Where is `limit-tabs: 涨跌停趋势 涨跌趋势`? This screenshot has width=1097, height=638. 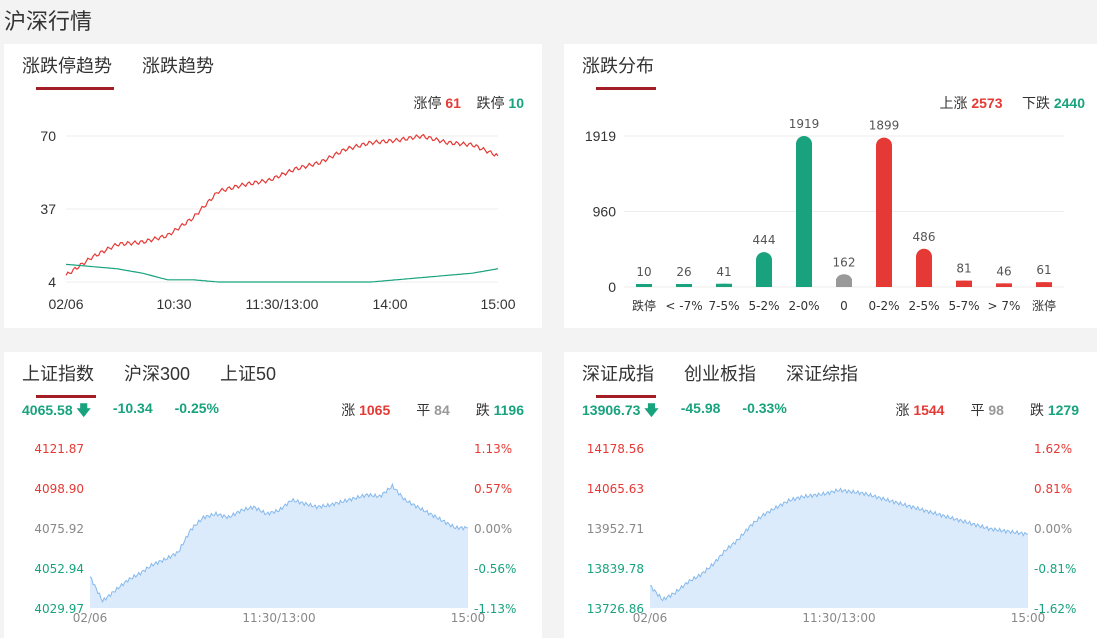 limit-tabs: 涨跌停趋势 涨跌趋势 is located at coordinates (118, 71).